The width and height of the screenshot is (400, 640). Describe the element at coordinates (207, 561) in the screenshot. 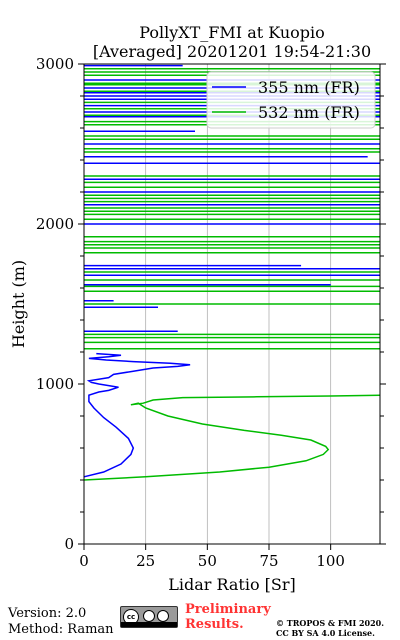

I see `x-tick-label: 50` at that location.